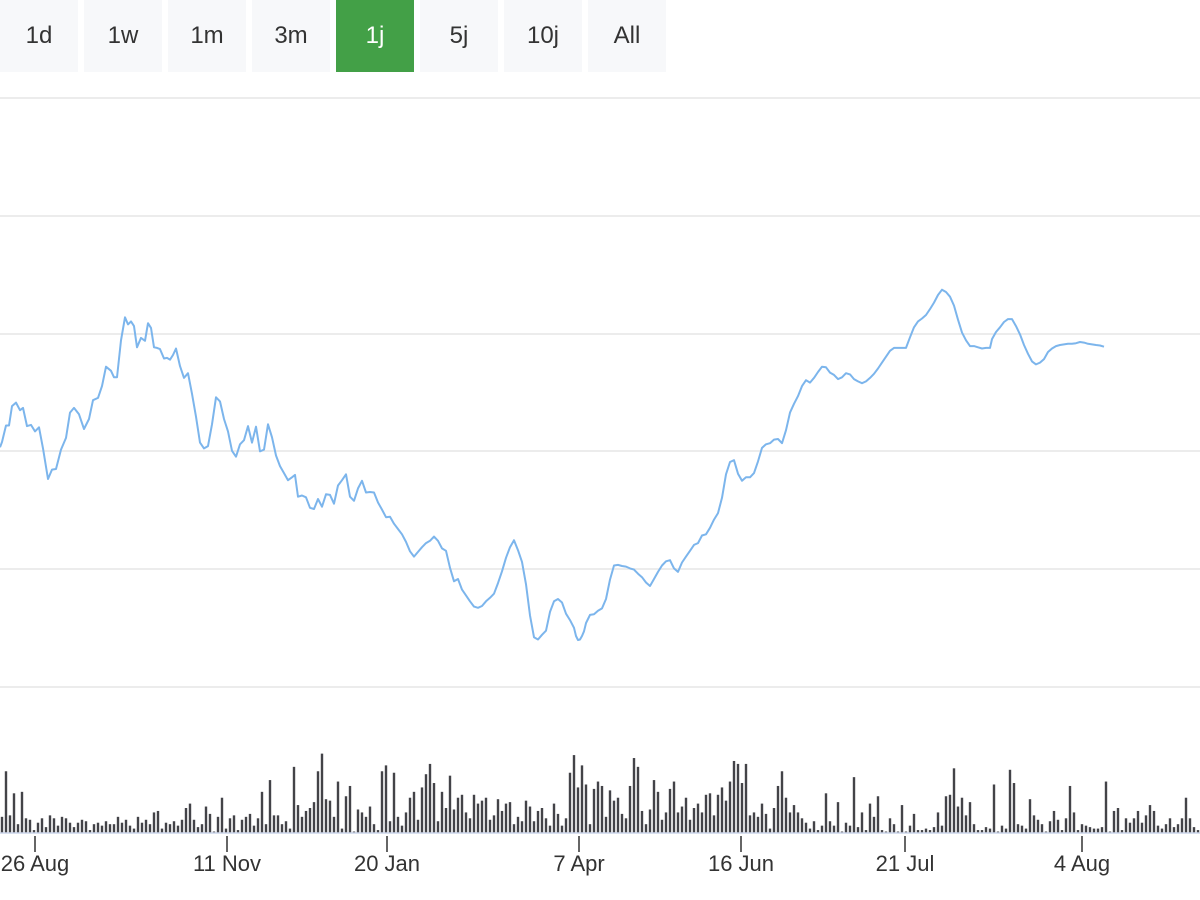 Image resolution: width=1200 pixels, height=900 pixels. Describe the element at coordinates (627, 36) in the screenshot. I see `range-button-all: All` at that location.